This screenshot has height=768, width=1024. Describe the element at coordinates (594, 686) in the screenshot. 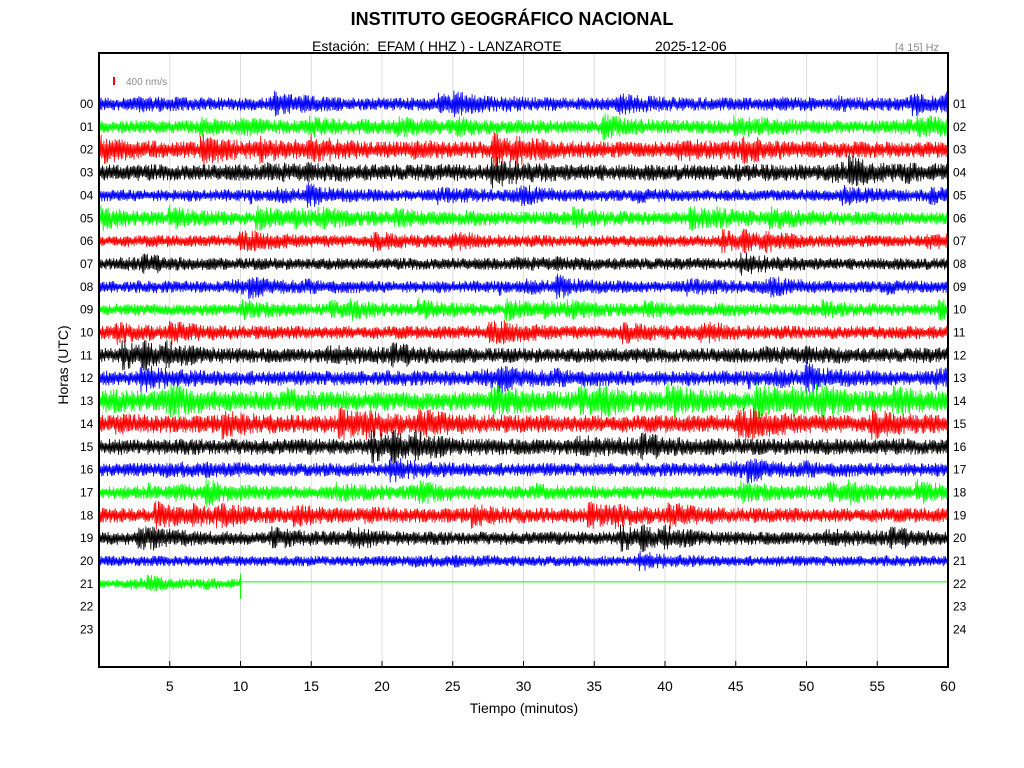

I see `x-tick-label: 35` at that location.